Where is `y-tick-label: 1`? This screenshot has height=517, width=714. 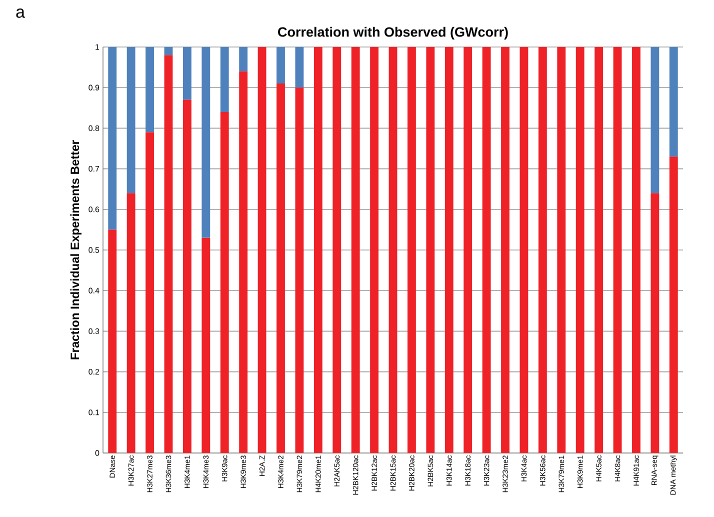
y-tick-label: 1 is located at coordinates (98, 47).